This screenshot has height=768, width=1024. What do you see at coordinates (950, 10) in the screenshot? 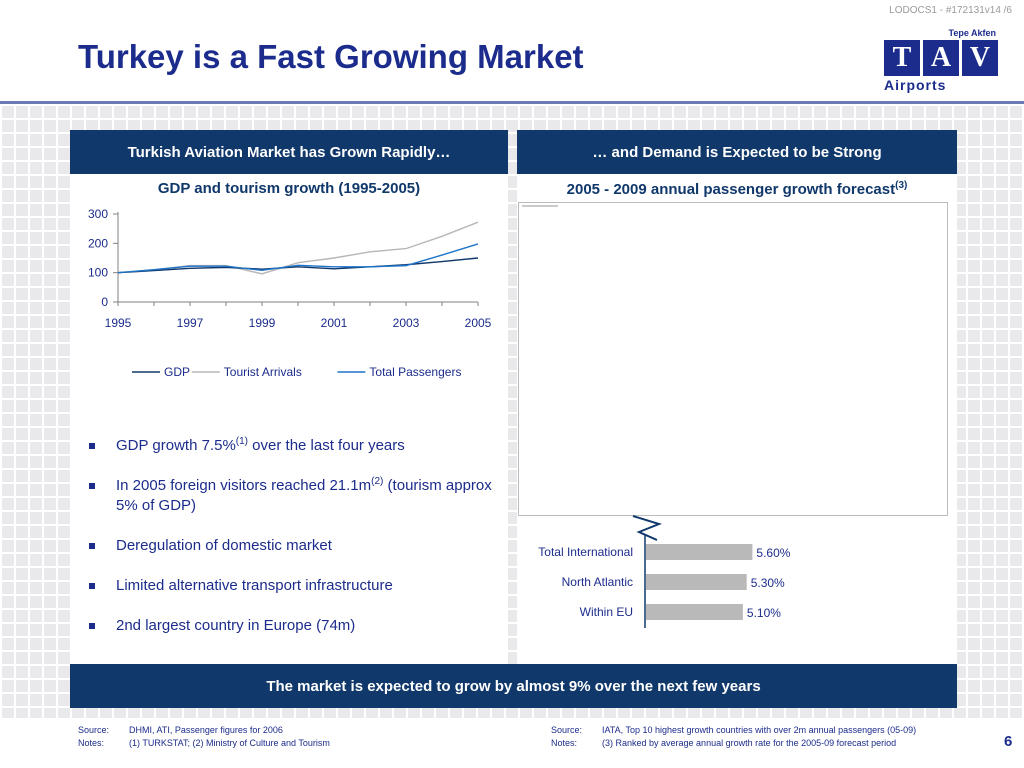
I see `document-id: LODOCS1 - #172131v14 /6` at bounding box center [950, 10].